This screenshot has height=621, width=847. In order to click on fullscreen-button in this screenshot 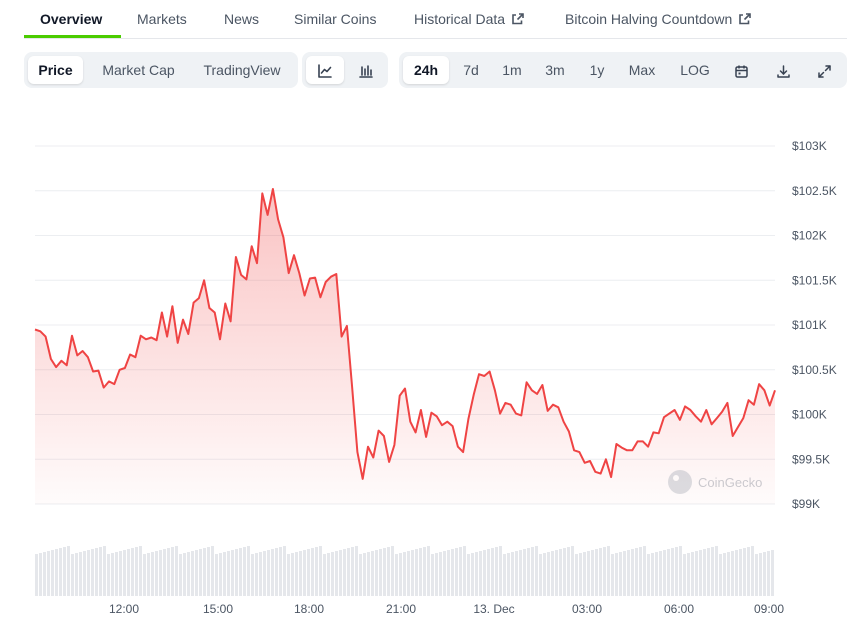, I will do `click(824, 70)`.